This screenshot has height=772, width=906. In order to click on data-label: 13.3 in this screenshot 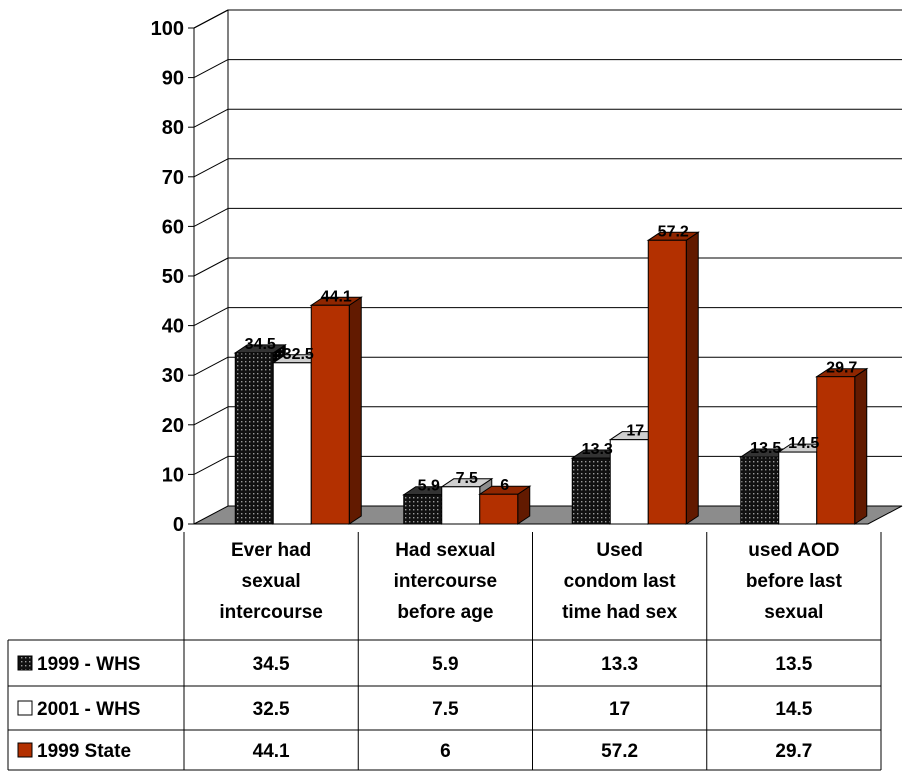, I will do `click(597, 449)`.